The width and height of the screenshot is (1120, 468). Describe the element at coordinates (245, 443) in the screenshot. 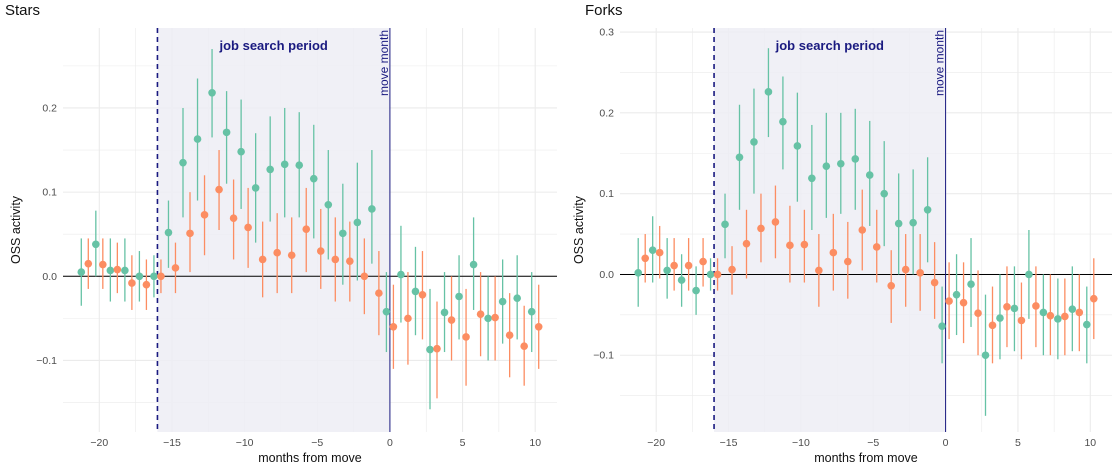

I see `x-tick-label: −10` at that location.